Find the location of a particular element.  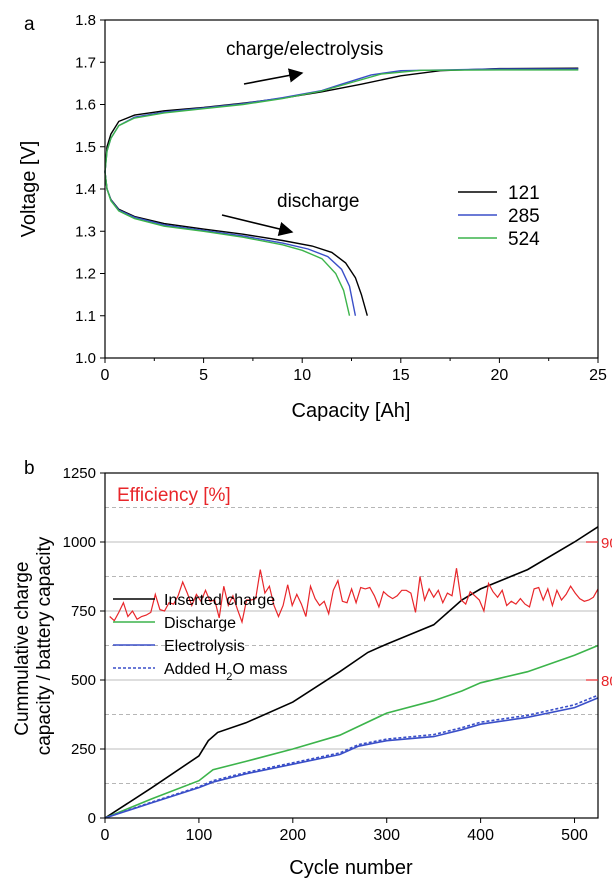

efficiency-axis-ticks: 90 80 is located at coordinates (599, 612).